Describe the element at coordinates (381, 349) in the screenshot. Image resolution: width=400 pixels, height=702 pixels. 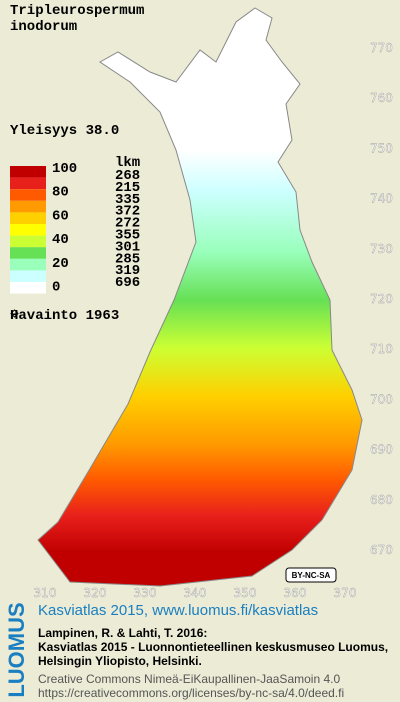
I see `y-tick-label: 710` at that location.